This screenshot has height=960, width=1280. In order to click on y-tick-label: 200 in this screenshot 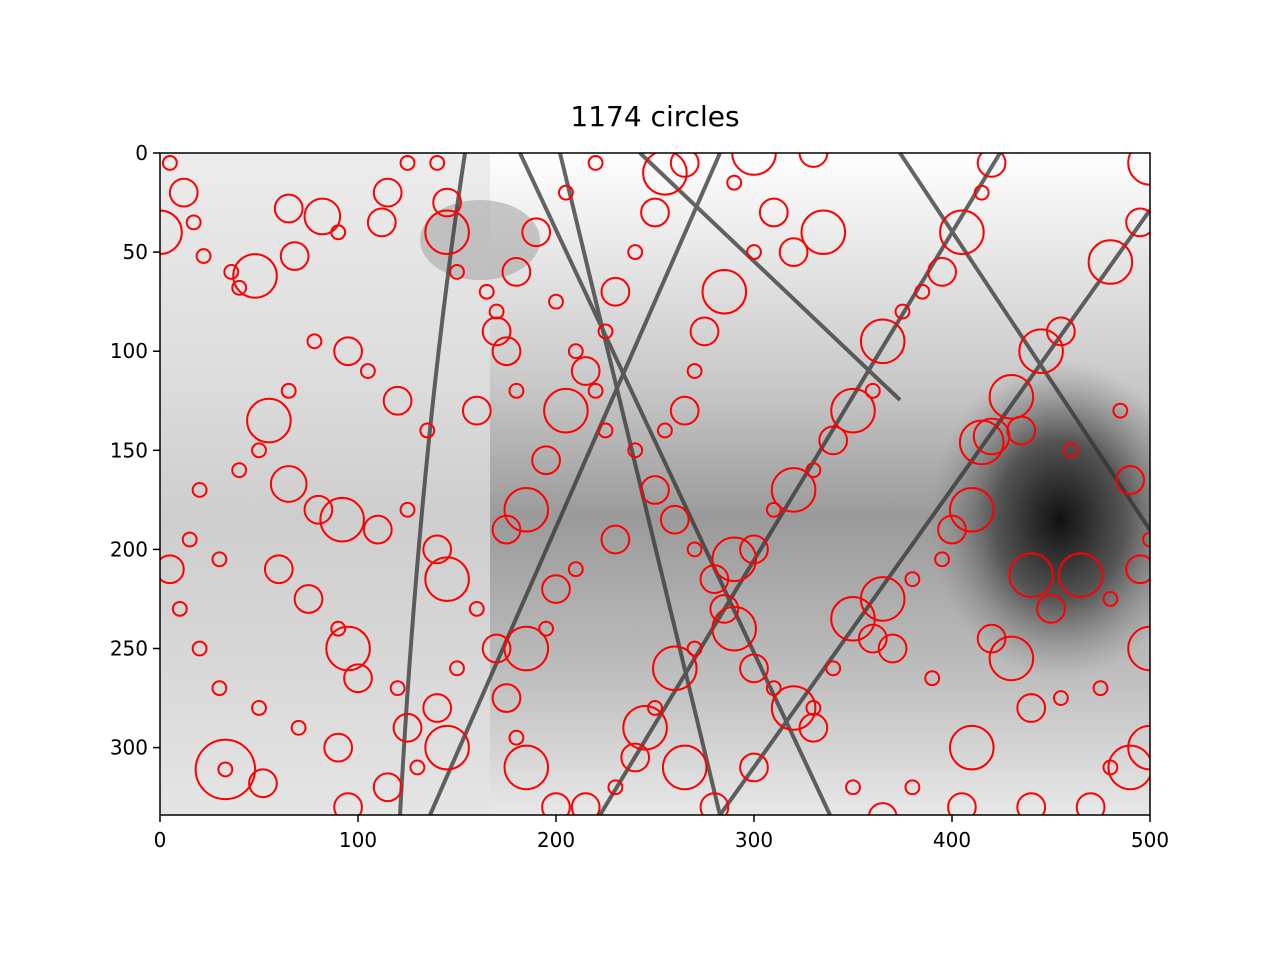, I will do `click(129, 549)`.